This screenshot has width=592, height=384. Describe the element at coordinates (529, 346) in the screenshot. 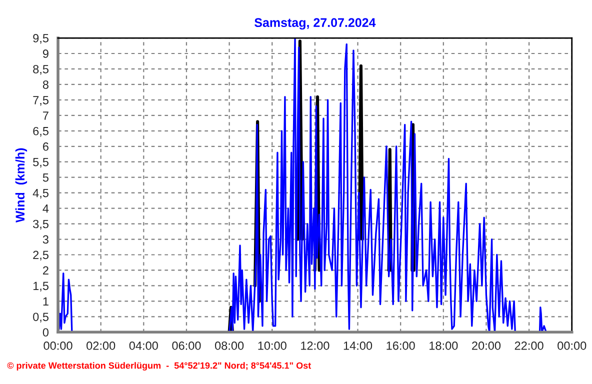

I see `x-tick-label: 22:00` at that location.